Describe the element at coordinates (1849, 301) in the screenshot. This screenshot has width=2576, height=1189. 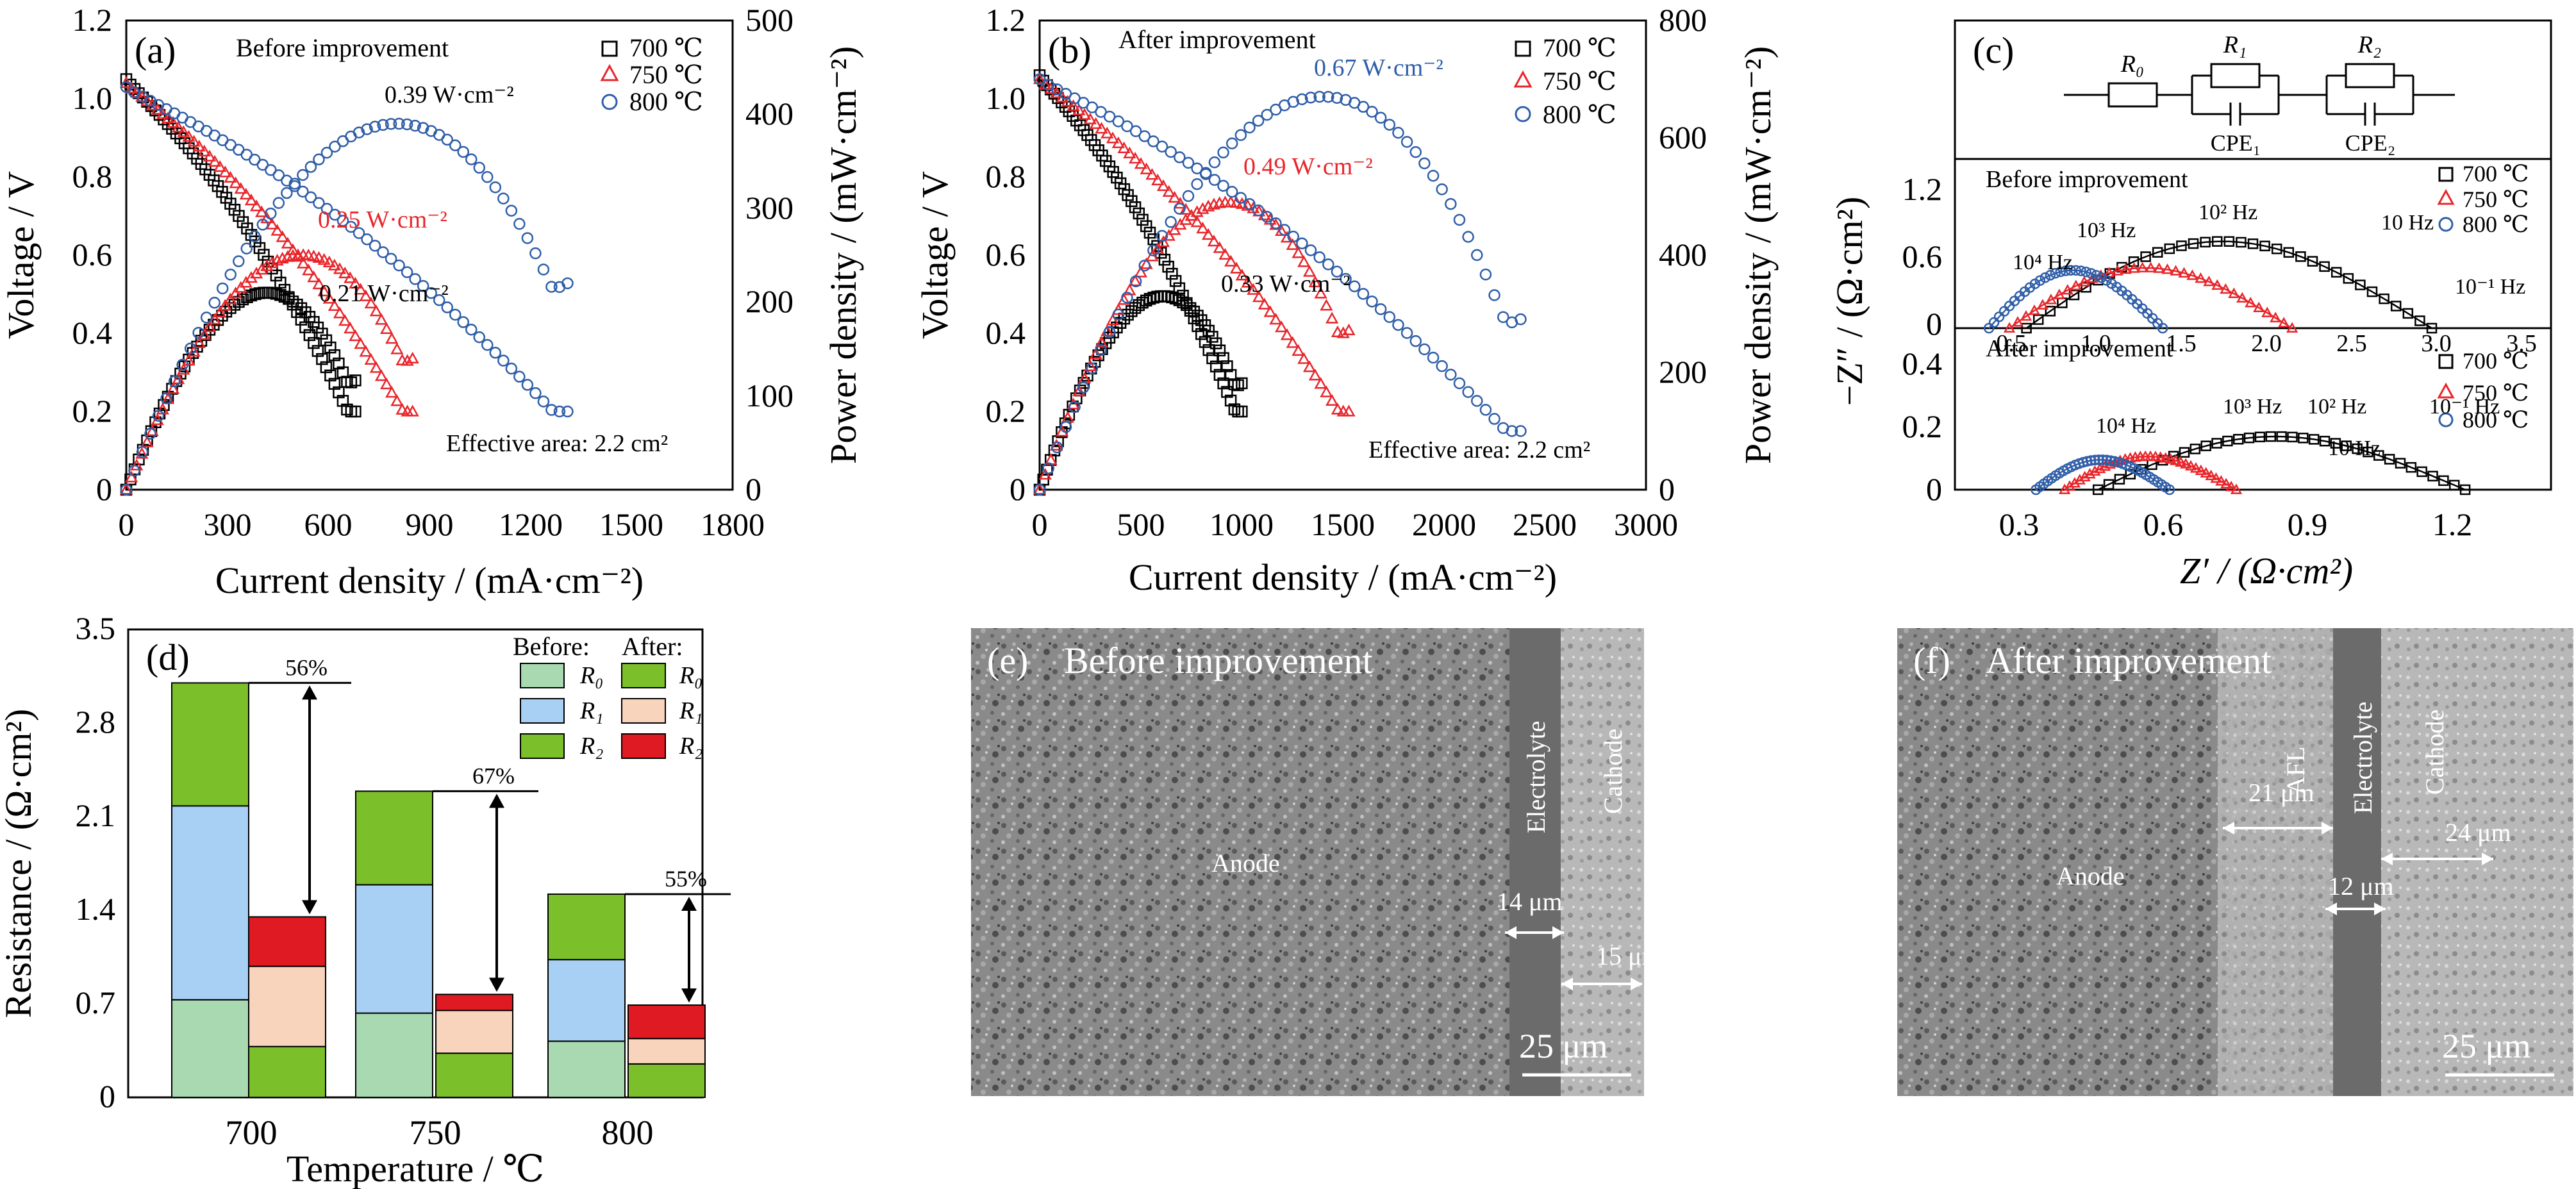
I see `panel-c-ylabel: −Z″ / (Ω·cm²)` at that location.